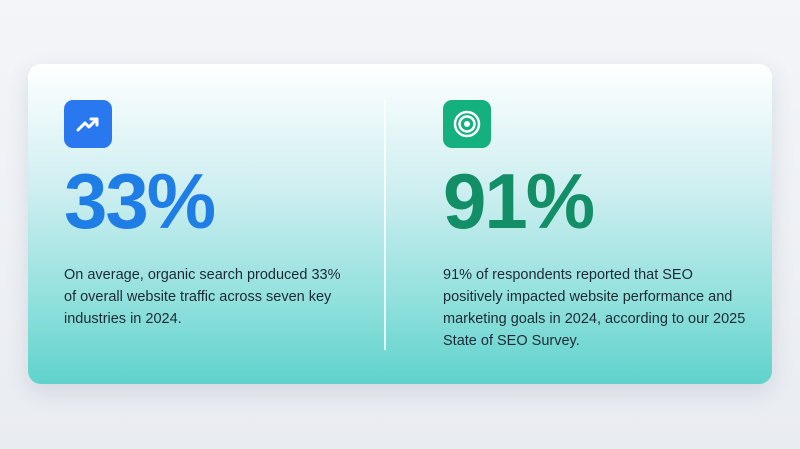 This screenshot has height=449, width=800. Describe the element at coordinates (385, 225) in the screenshot. I see `divider` at that location.